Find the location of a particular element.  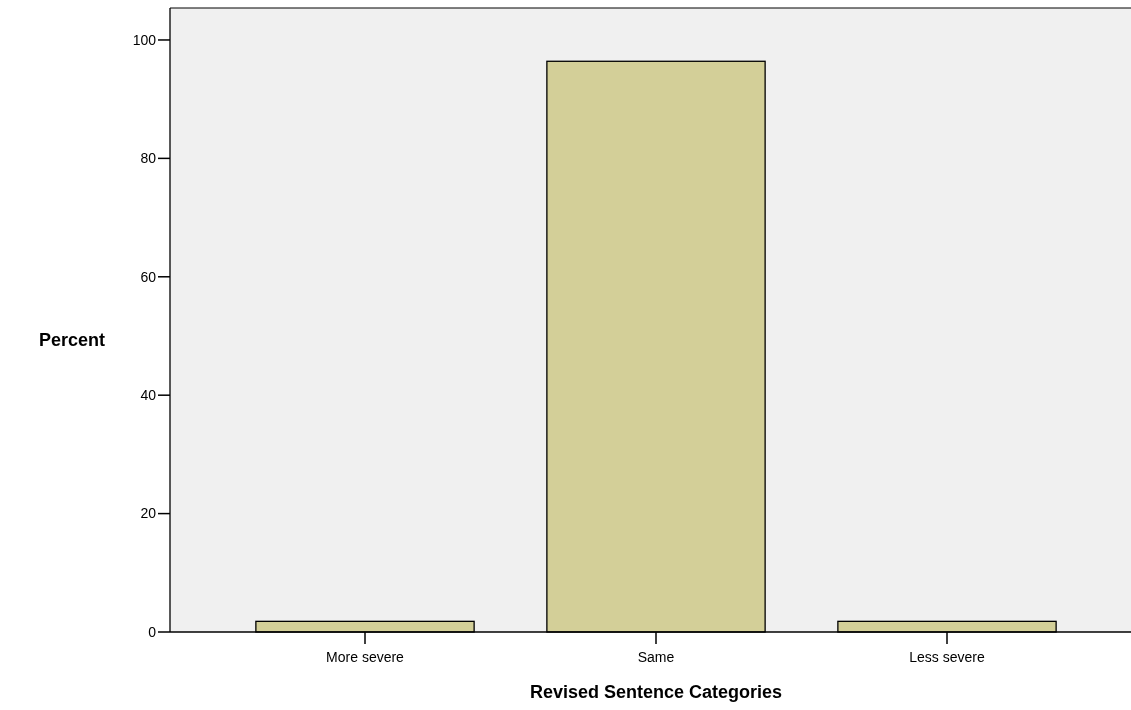

y-tick-label: 100 is located at coordinates (144, 39).